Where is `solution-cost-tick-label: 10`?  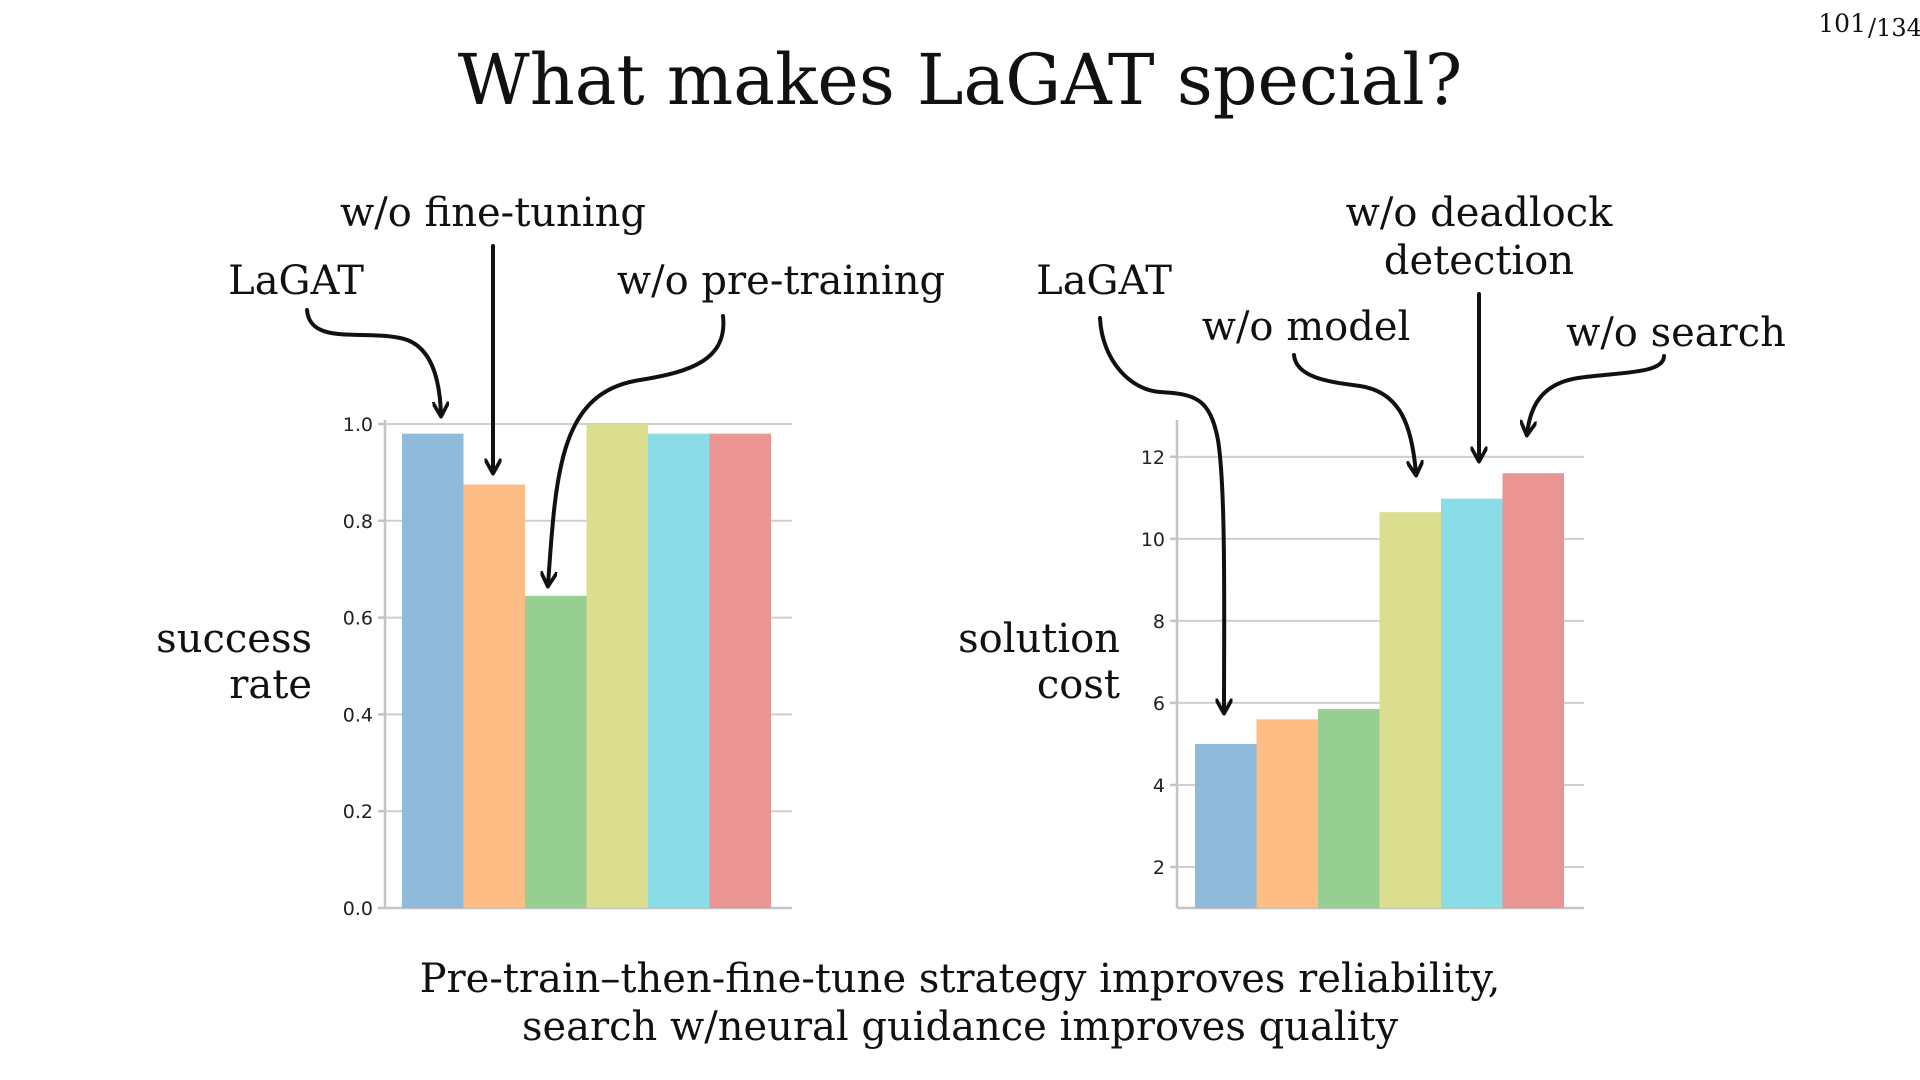 solution-cost-tick-label: 10 is located at coordinates (1153, 540).